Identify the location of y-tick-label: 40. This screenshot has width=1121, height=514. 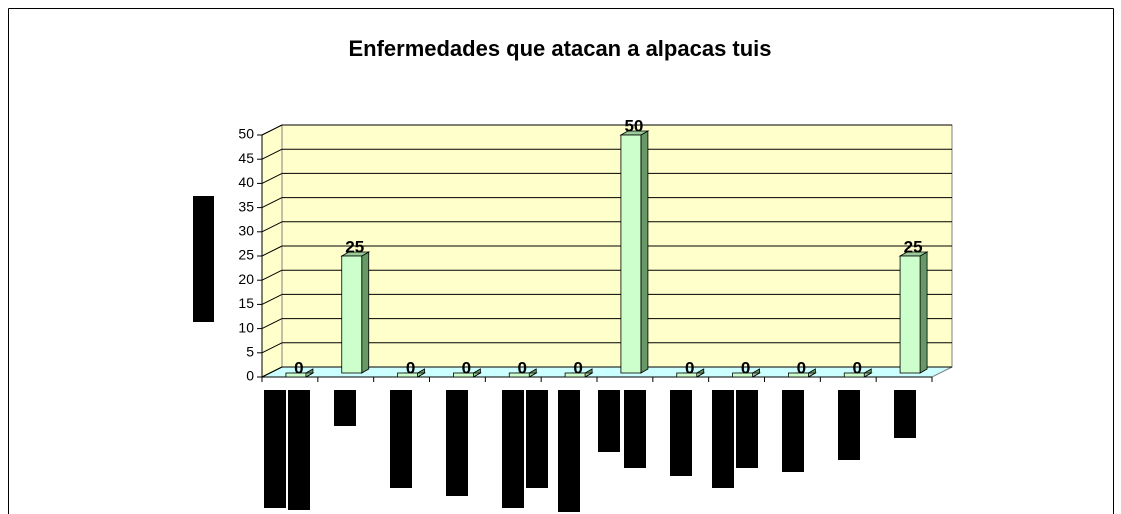
(246, 182).